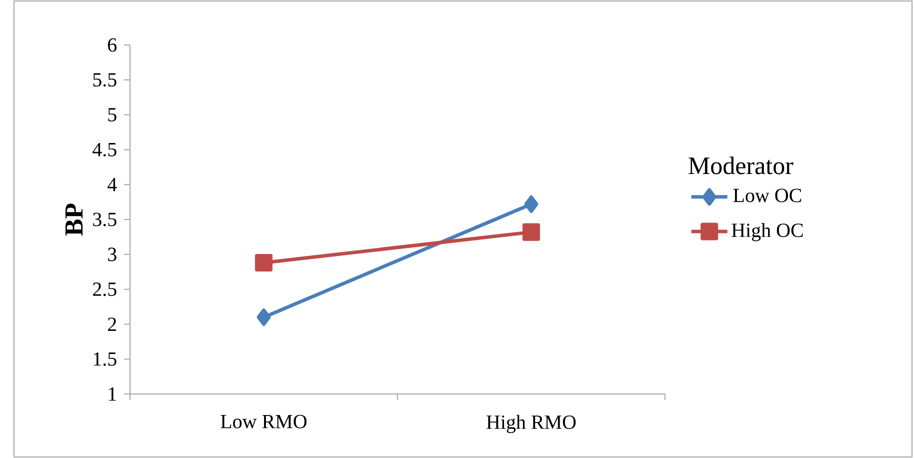 The width and height of the screenshot is (914, 458). Describe the element at coordinates (112, 45) in the screenshot. I see `y-tick-label: 6` at that location.